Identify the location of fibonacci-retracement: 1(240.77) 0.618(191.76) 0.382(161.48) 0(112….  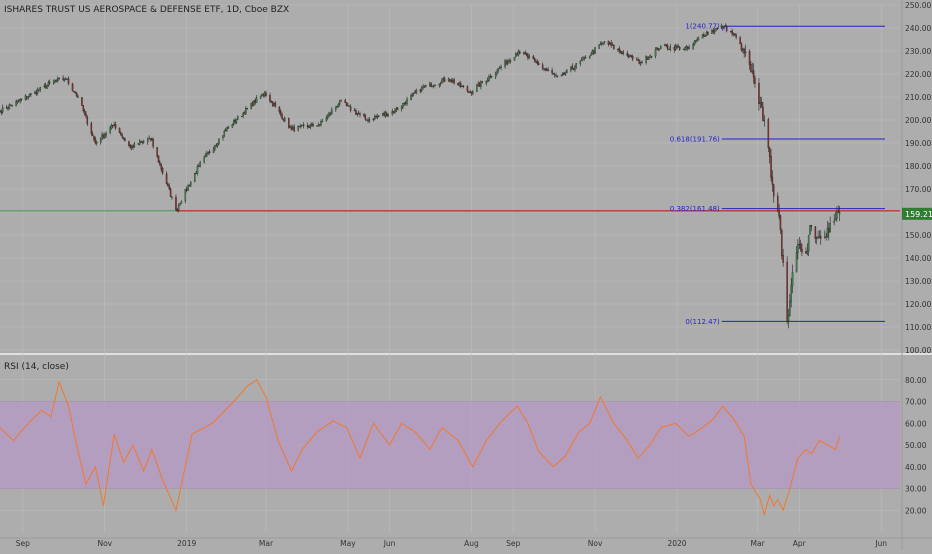
(777, 174).